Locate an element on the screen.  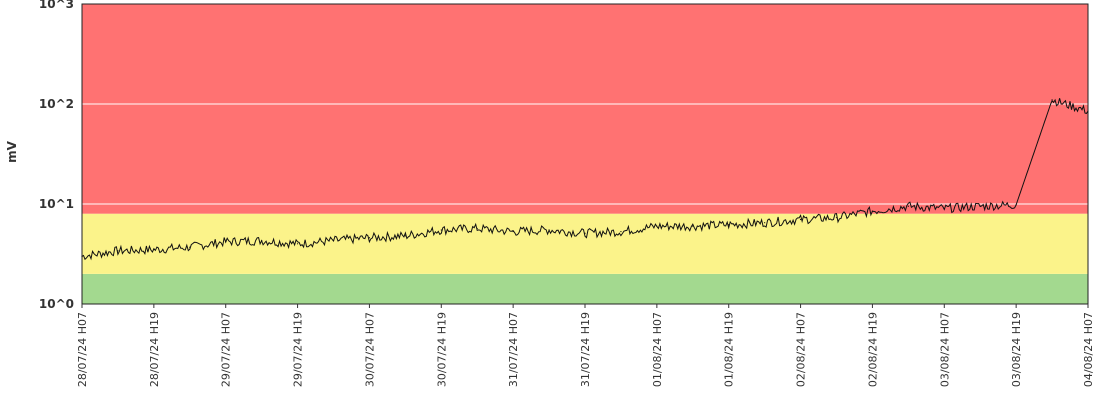
x-tick-label: 04/08/24 H07 is located at coordinates (1088, 349).